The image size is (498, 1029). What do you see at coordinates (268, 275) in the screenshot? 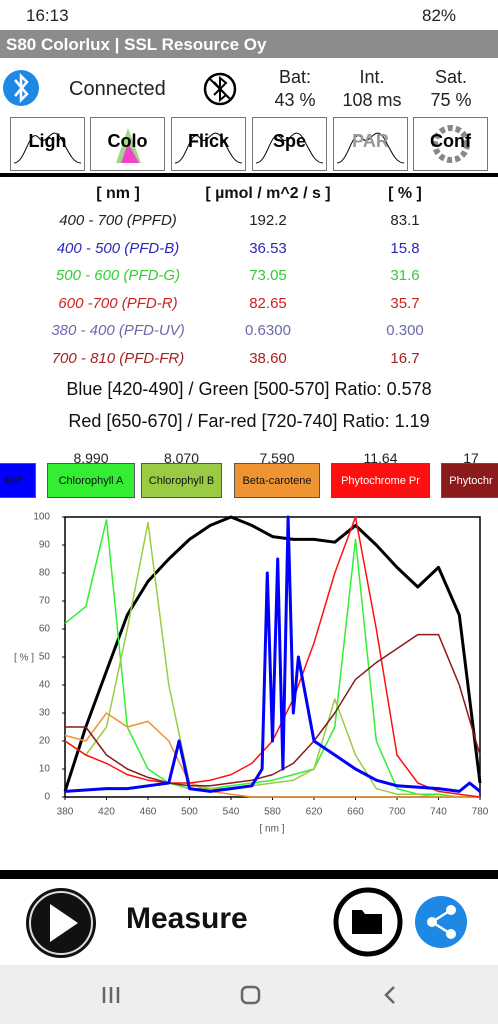
I see `table-cell: 73.05` at bounding box center [268, 275].